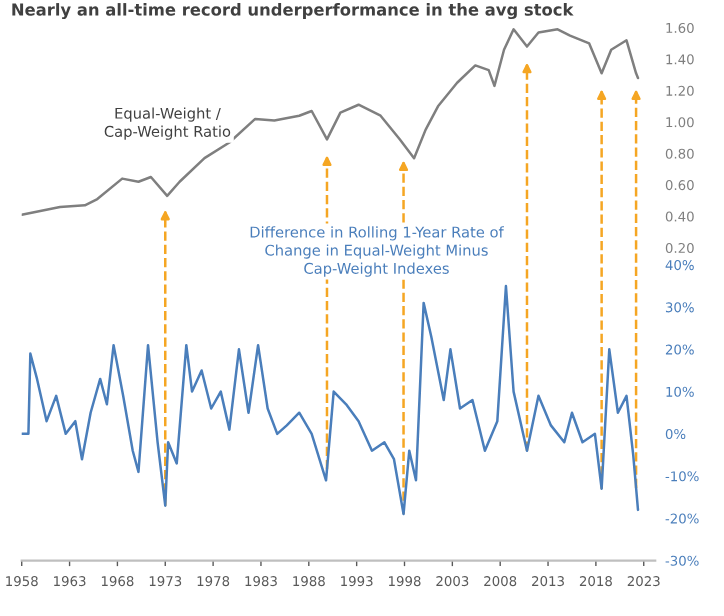 This screenshot has width=724, height=616. Describe the element at coordinates (293, 11) in the screenshot. I see `chart-title: Nearly an all-time record underperformance in the avg stock` at that location.